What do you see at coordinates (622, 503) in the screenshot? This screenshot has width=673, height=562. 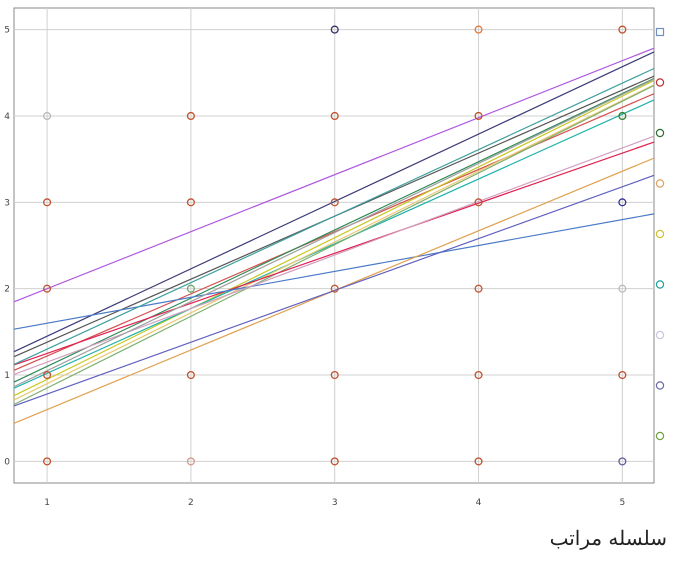 I see `x-tick-label-5: 5` at bounding box center [622, 503].